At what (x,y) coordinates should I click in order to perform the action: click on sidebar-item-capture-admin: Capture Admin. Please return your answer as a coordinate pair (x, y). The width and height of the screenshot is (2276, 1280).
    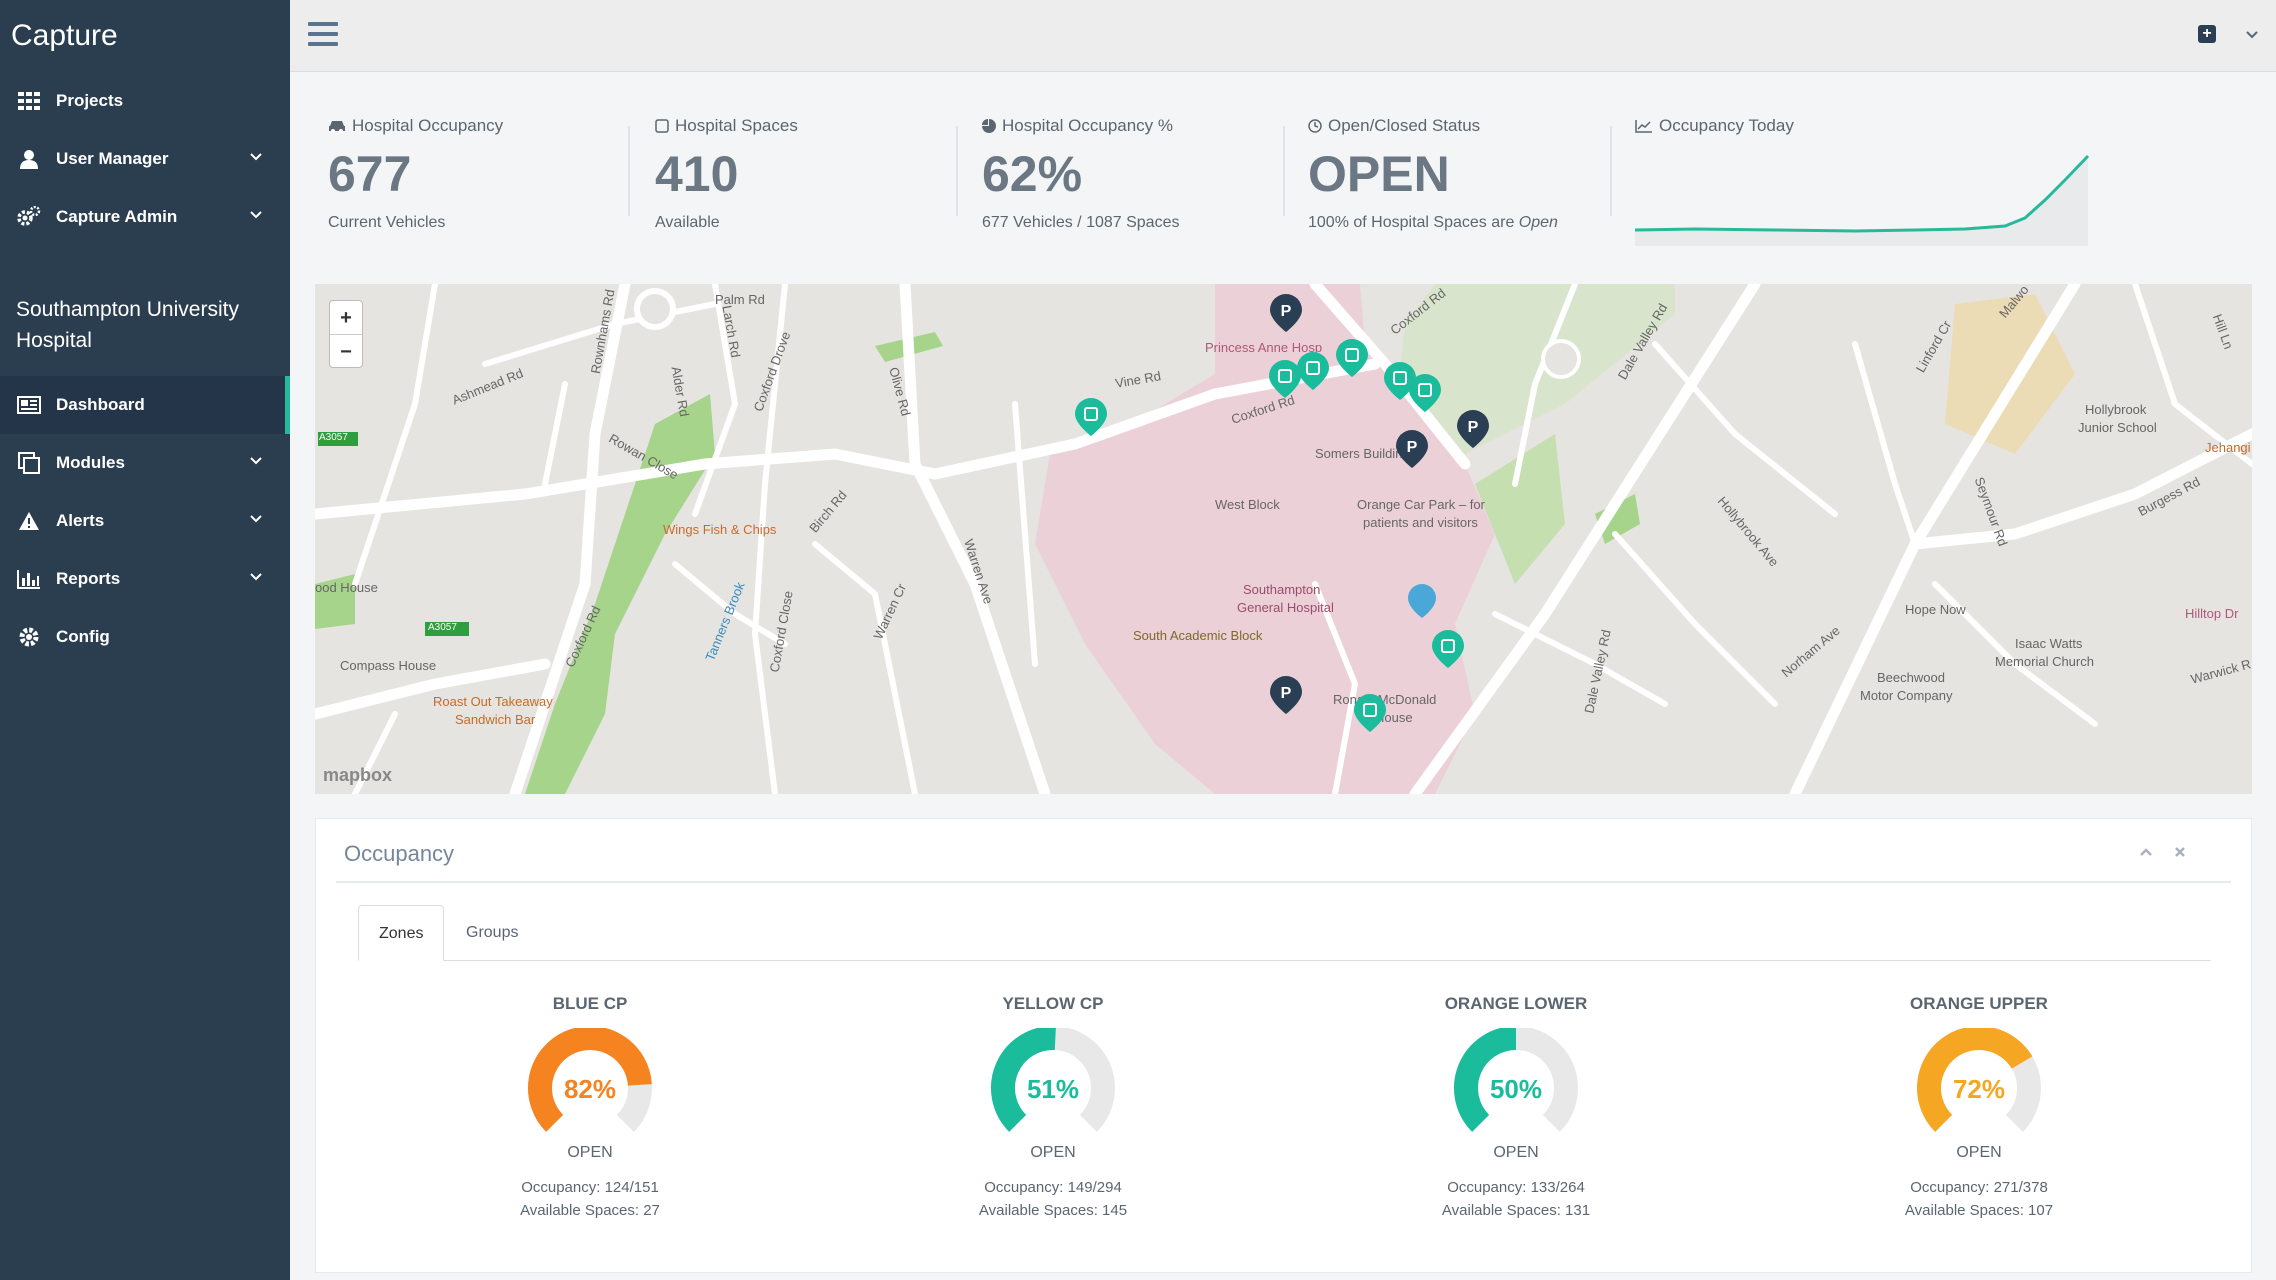
    Looking at the image, I should click on (145, 217).